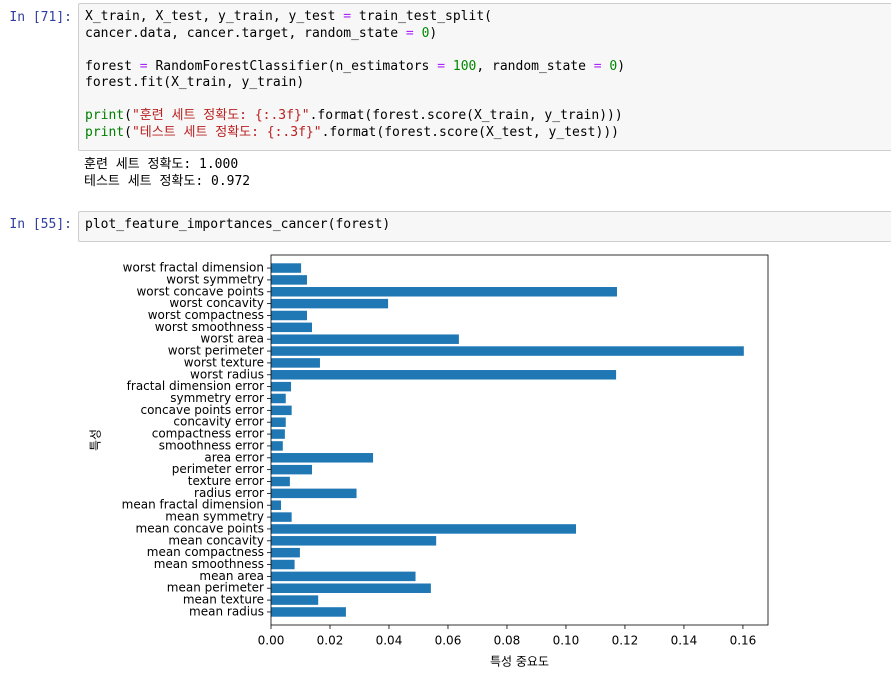  I want to click on output-line: 훈련 세트 정확도: 1.000, so click(161, 164).